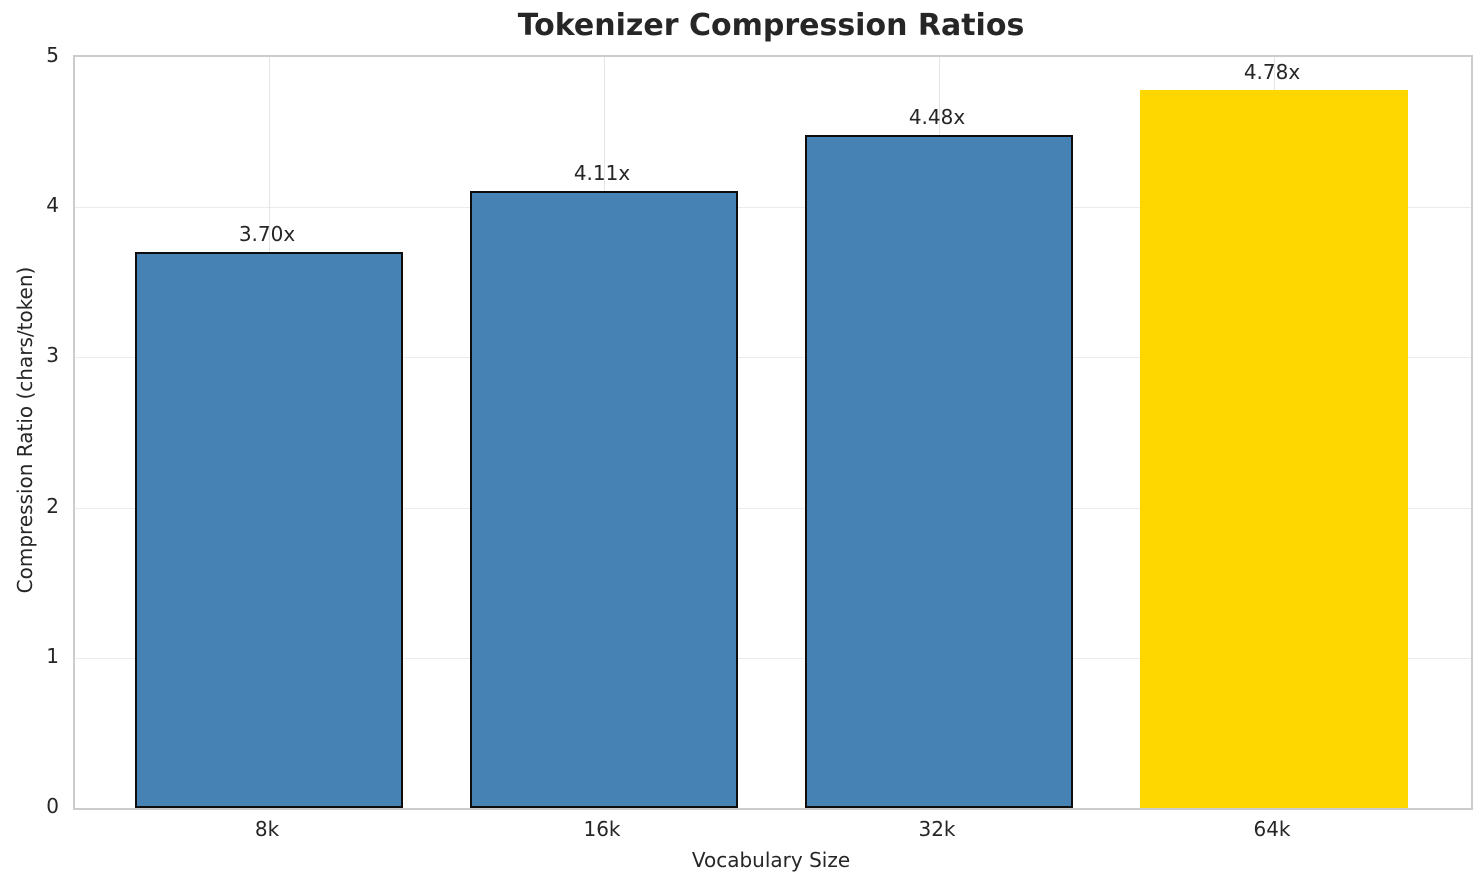  I want to click on y-tick-label: 3, so click(52, 355).